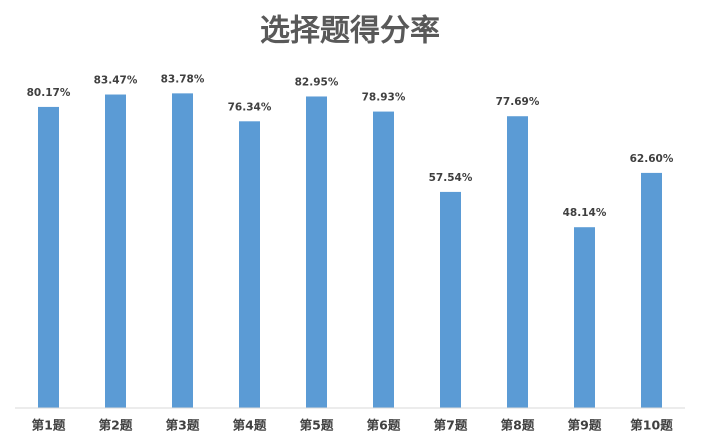 This screenshot has width=701, height=446. What do you see at coordinates (350, 31) in the screenshot?
I see `chart-title: 选择题得分率` at bounding box center [350, 31].